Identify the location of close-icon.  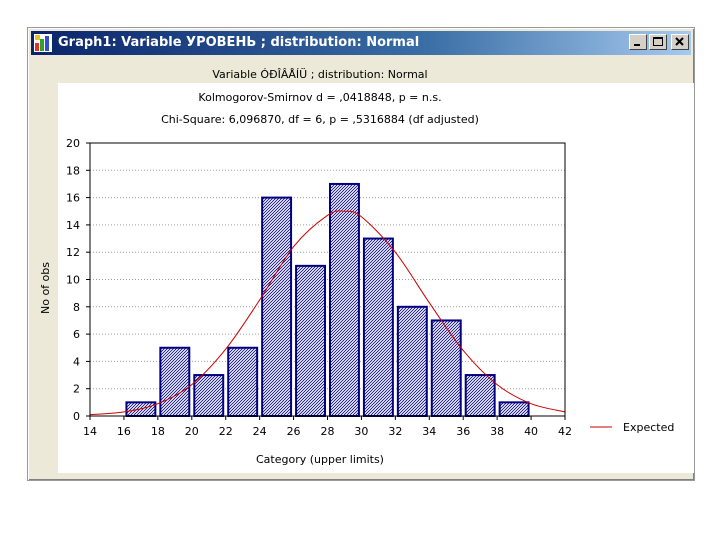
(679, 41).